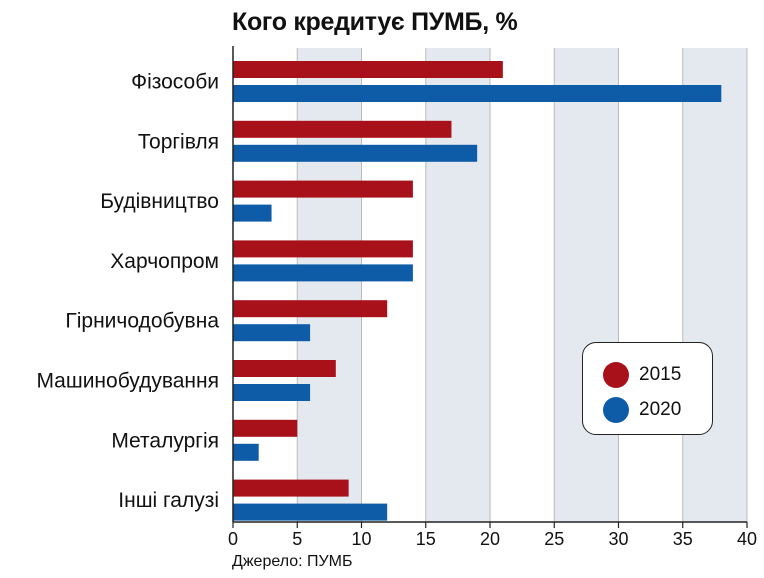  I want to click on category-label-4: Гірничодобувна, so click(142, 321).